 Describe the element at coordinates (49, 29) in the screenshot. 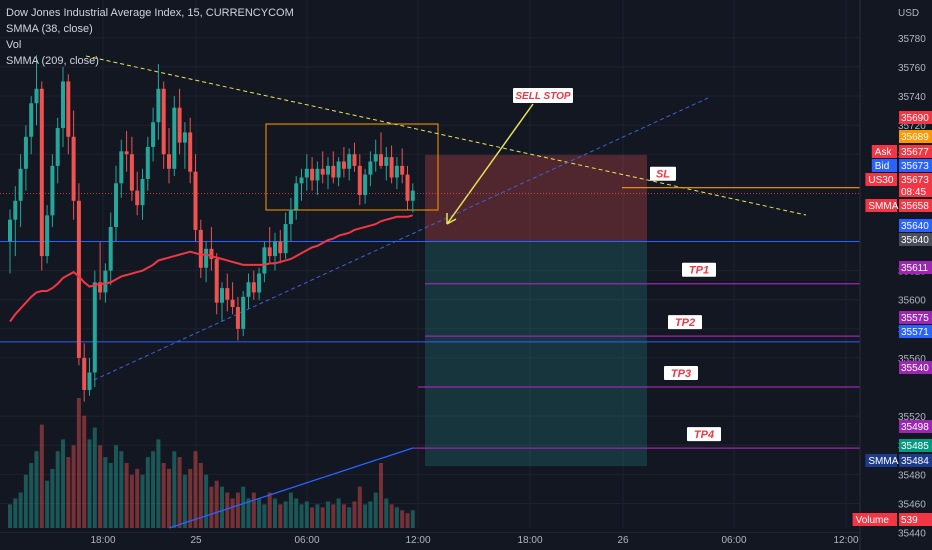

I see `indicator-smma-38: SMMA (38, close)` at that location.